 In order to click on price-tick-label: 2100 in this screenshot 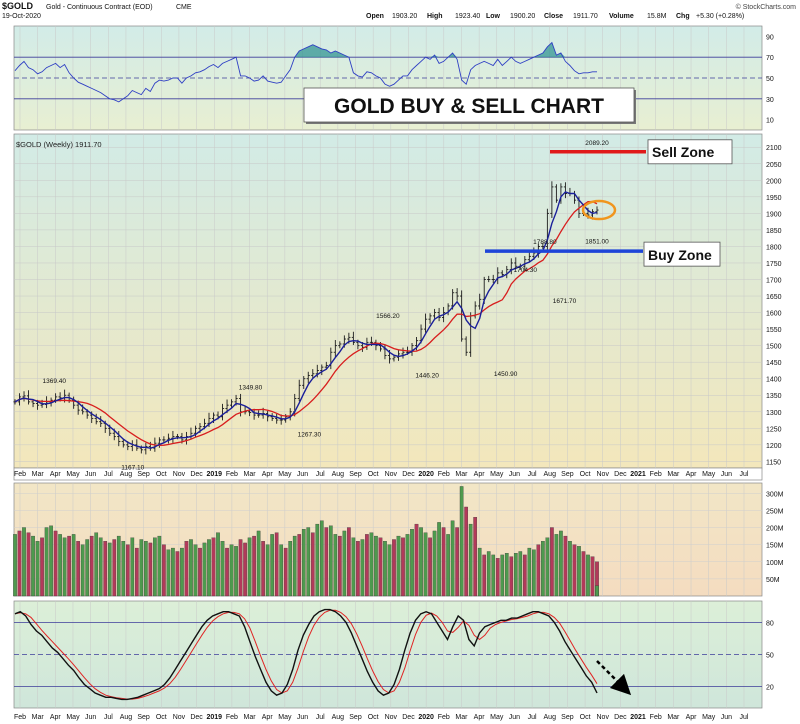, I will do `click(774, 148)`.